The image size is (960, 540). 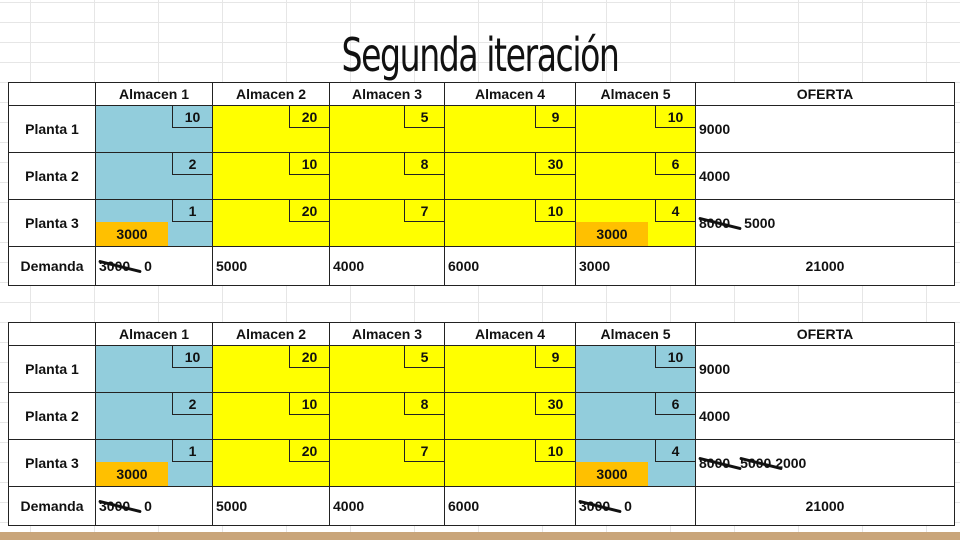 I want to click on struck-value: 5000, so click(x=756, y=463).